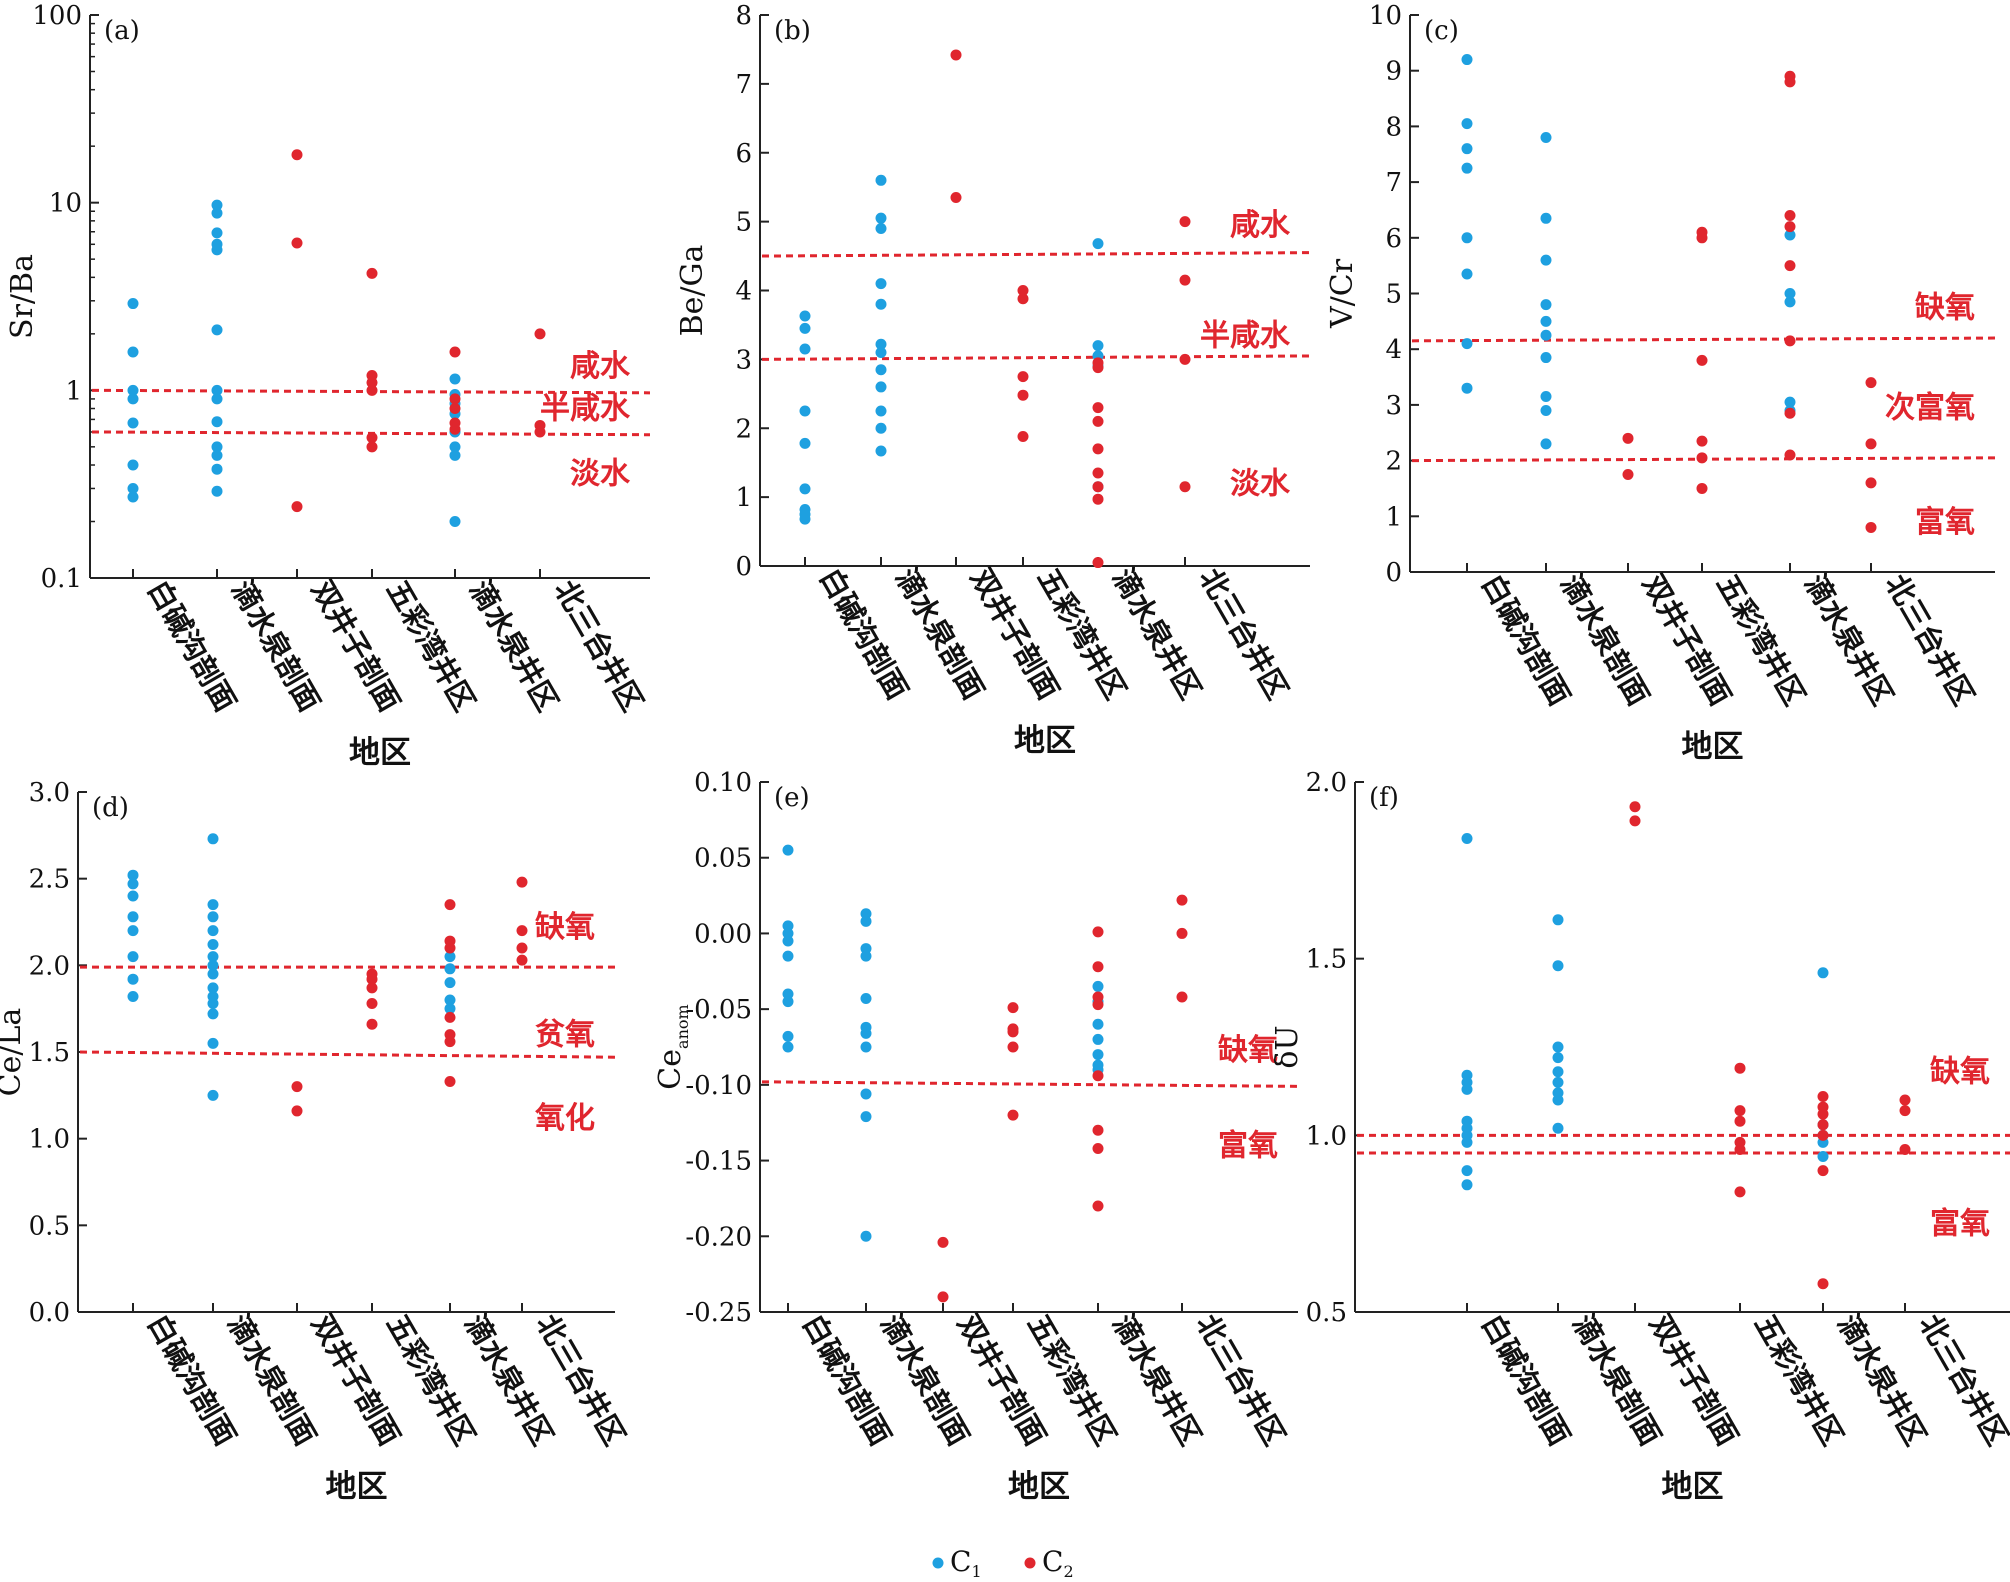 Image resolution: width=2010 pixels, height=1582 pixels. I want to click on zone-label: 淡水, so click(600, 474).